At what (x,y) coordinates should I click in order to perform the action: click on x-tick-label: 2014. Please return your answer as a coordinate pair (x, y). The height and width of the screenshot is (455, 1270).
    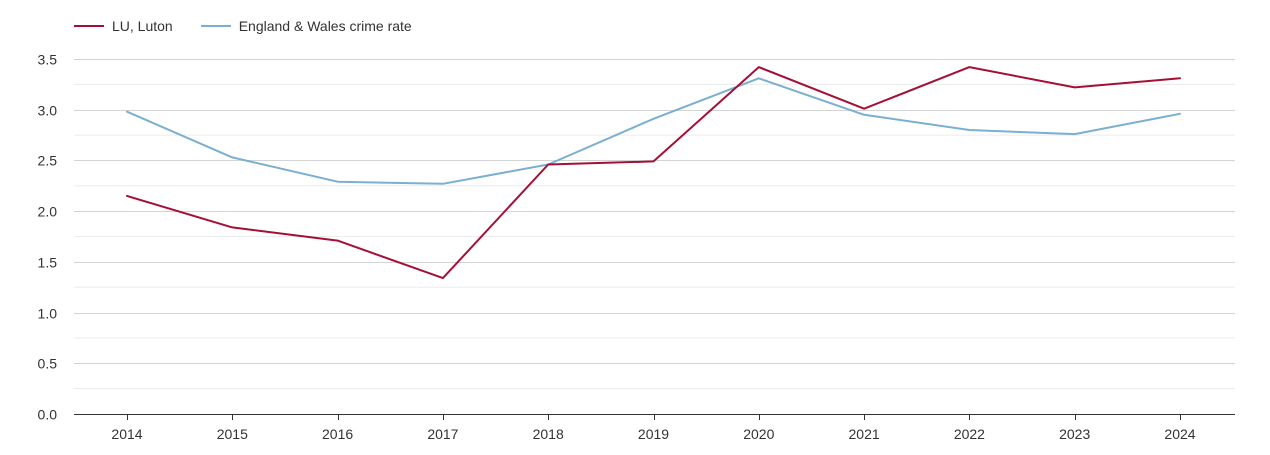
    Looking at the image, I should click on (126, 434).